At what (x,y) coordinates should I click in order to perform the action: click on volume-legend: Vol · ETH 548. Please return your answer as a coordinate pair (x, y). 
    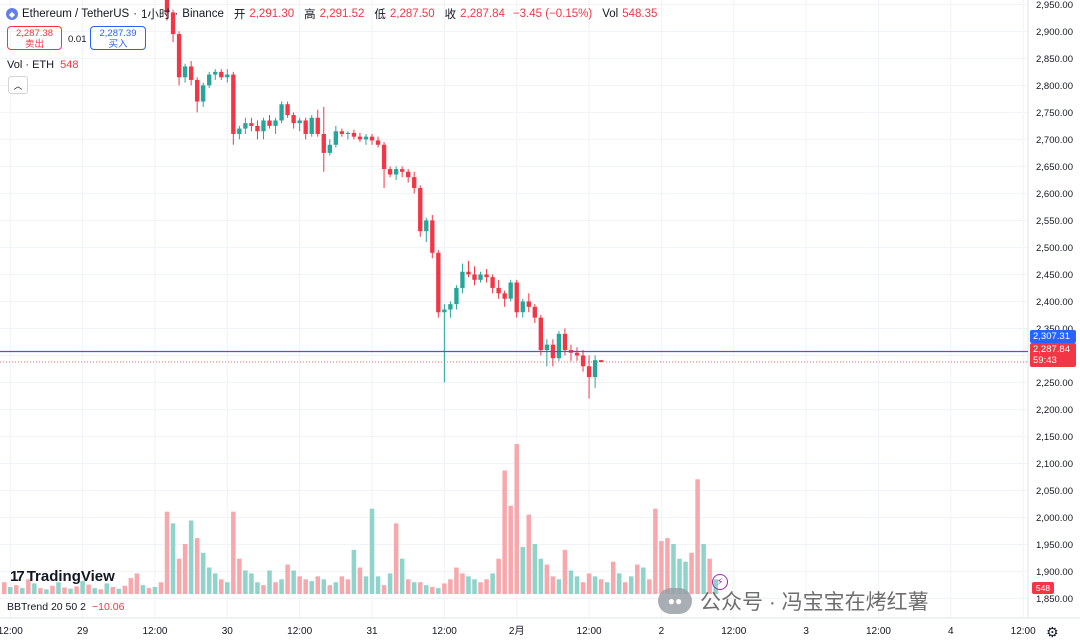
    Looking at the image, I should click on (42, 65).